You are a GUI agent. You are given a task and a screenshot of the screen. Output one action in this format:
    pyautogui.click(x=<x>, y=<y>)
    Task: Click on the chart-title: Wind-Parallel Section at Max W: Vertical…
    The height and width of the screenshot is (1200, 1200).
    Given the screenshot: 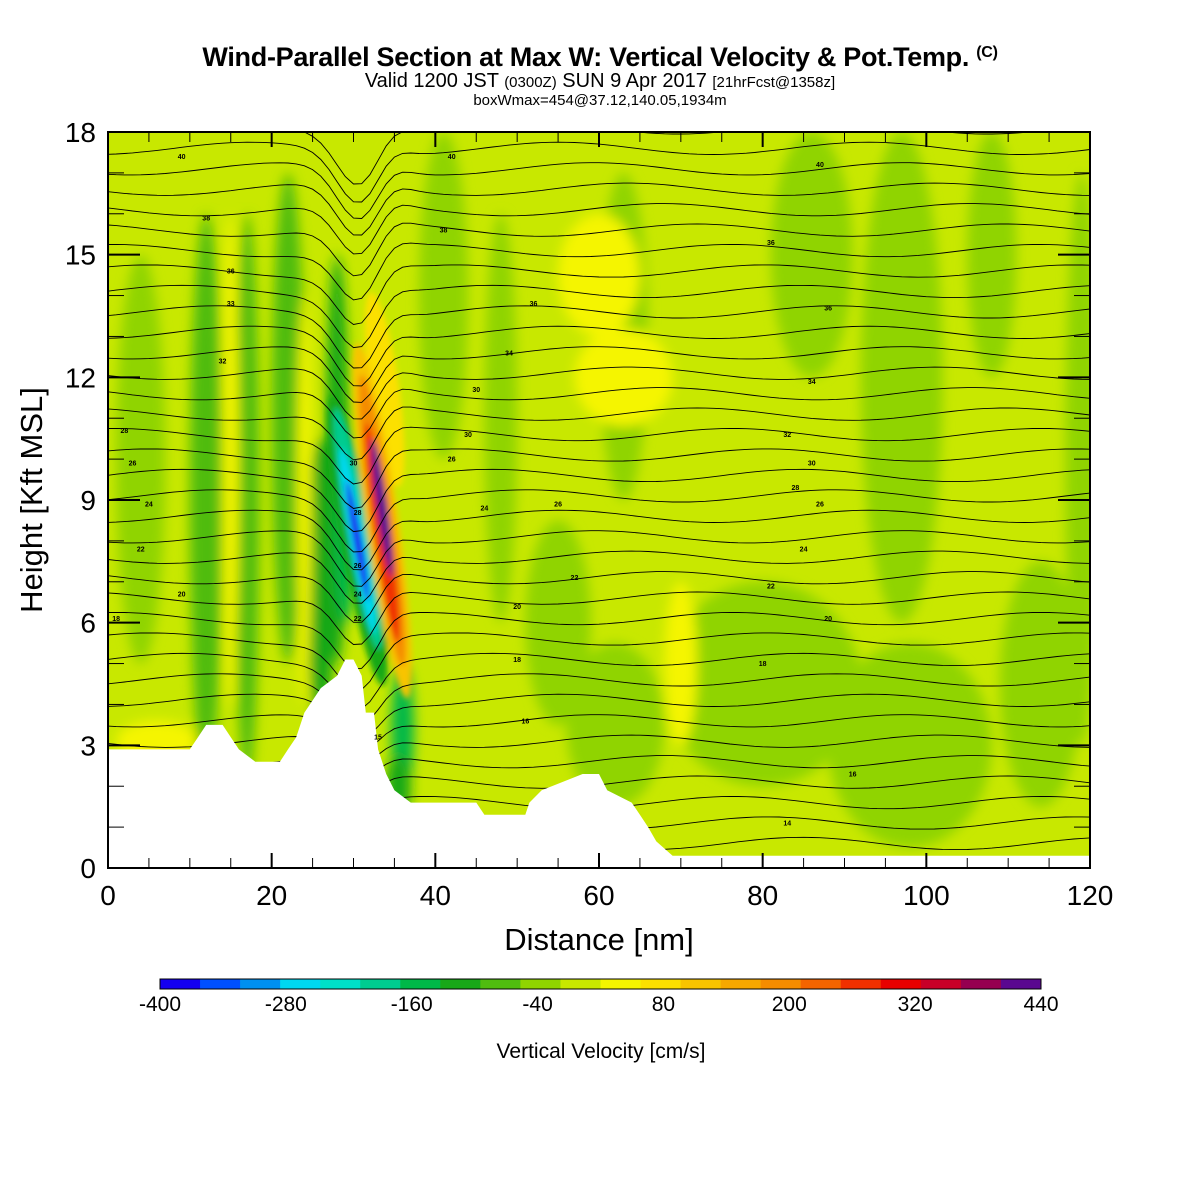 What is the action you would take?
    pyautogui.click(x=600, y=57)
    